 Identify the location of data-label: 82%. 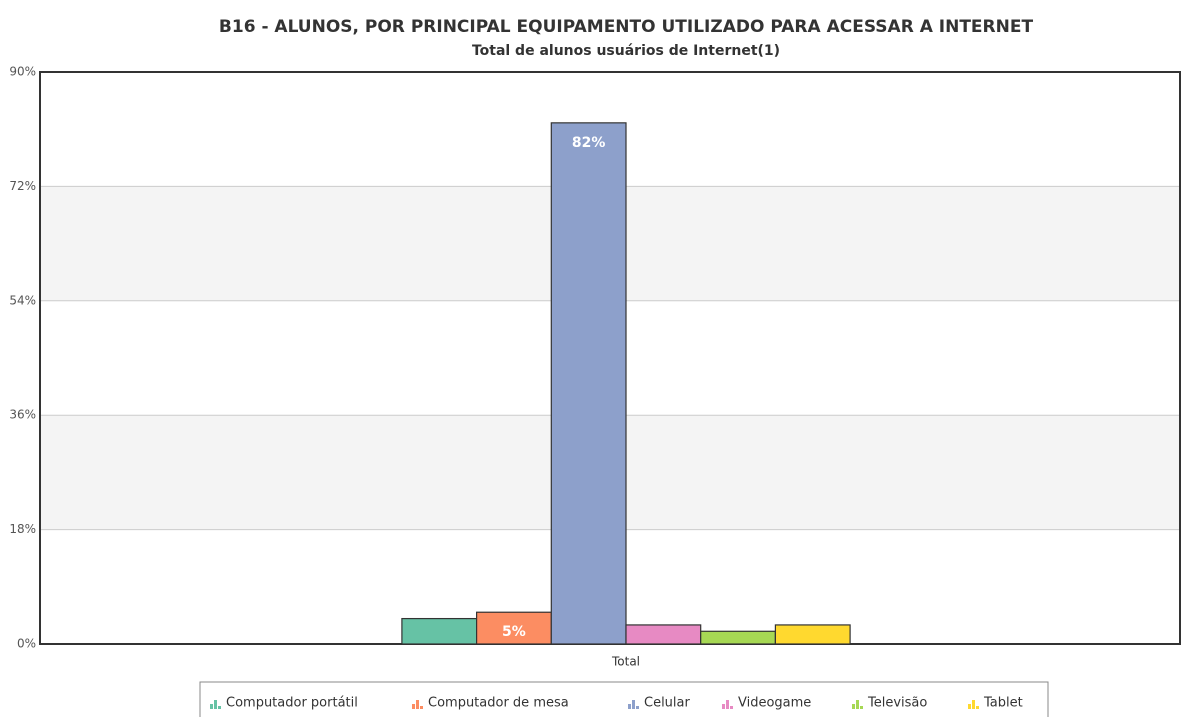
(589, 143).